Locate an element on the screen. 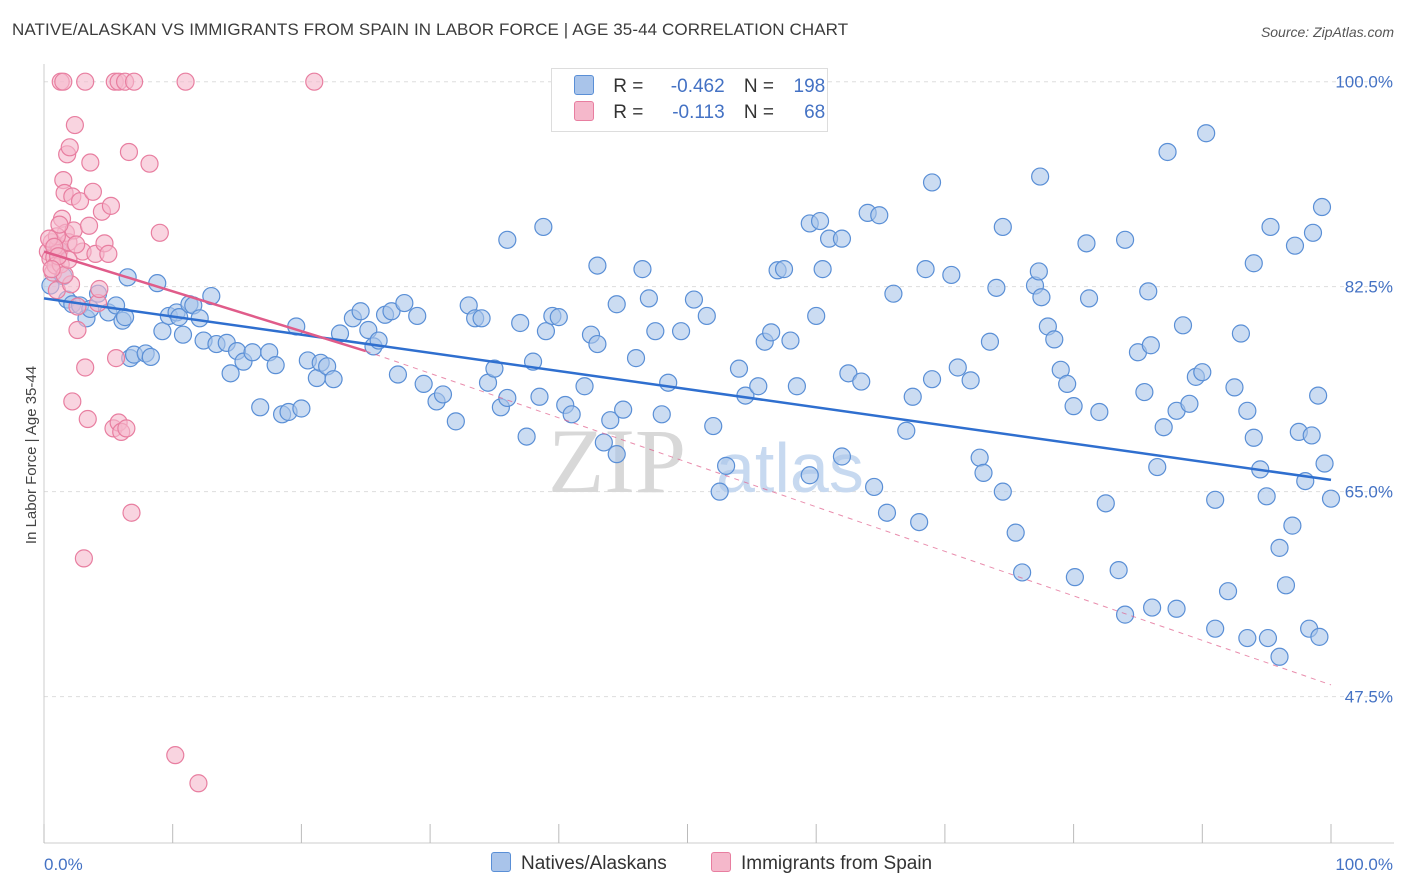  y-tick-label: 65.0% is located at coordinates (1369, 492).